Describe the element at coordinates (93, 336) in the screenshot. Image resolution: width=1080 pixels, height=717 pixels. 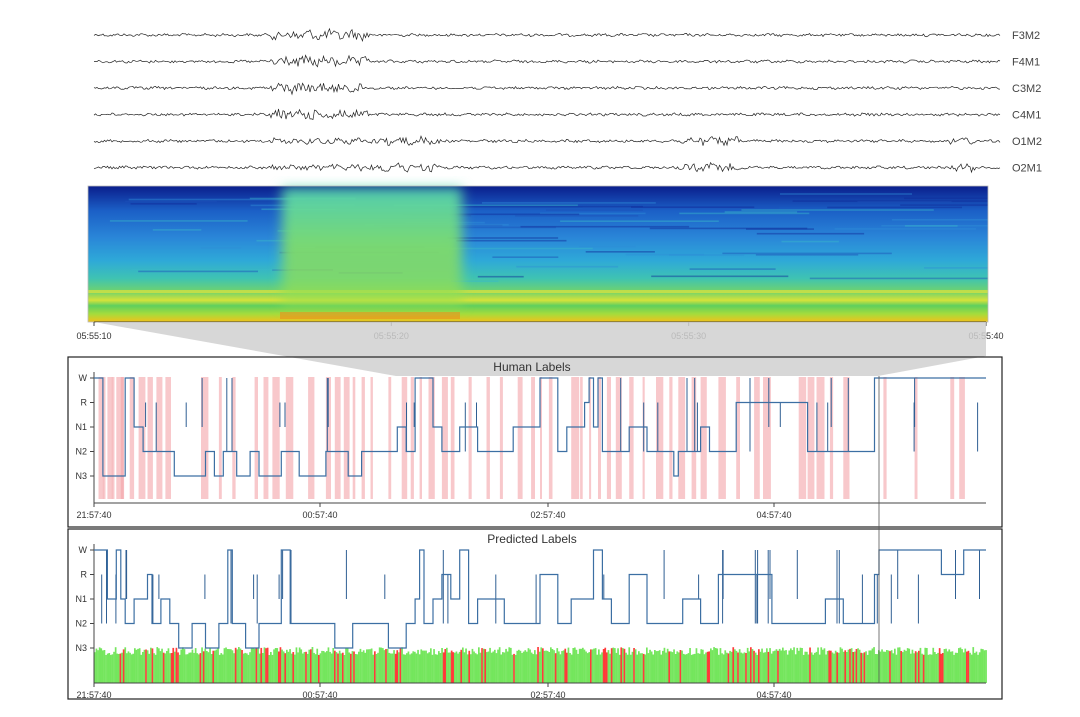
I see `spectrogram-tick-label: 05:55:10` at that location.